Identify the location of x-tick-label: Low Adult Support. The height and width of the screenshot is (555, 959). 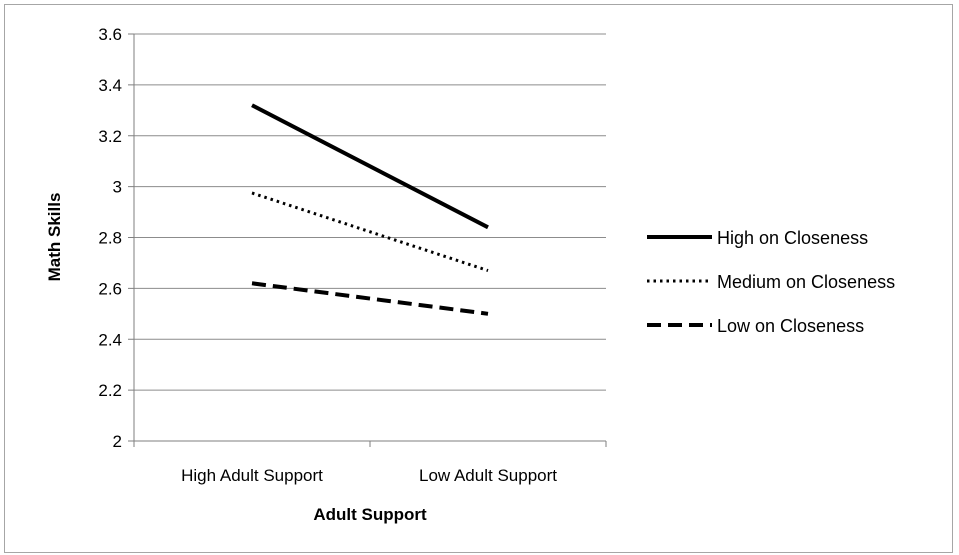
(488, 475).